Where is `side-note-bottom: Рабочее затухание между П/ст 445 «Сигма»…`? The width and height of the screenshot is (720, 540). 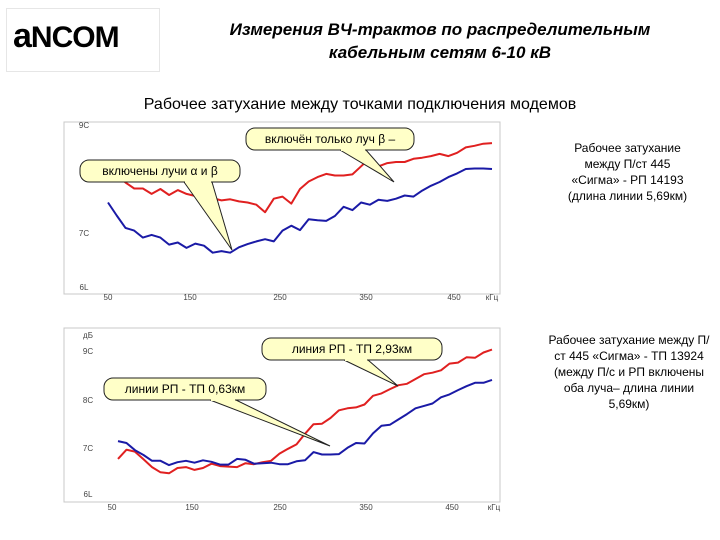
side-note-bottom: Рабочее затухание между П/ст 445 «Сигма»… is located at coordinates (629, 372).